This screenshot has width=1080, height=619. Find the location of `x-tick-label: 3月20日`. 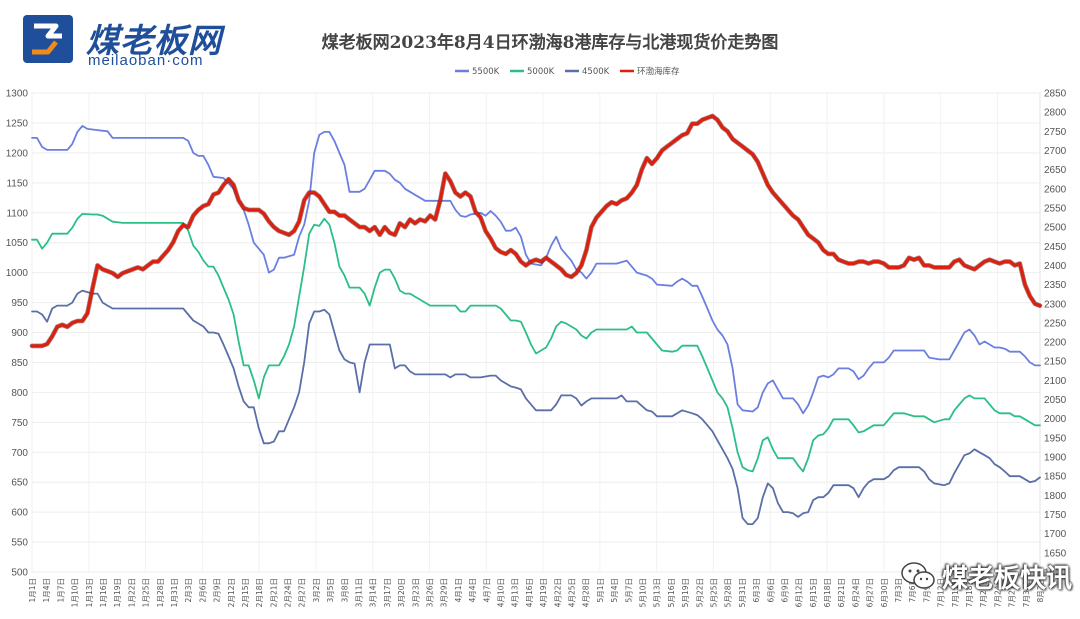

x-tick-label: 3月20日 is located at coordinates (401, 592).